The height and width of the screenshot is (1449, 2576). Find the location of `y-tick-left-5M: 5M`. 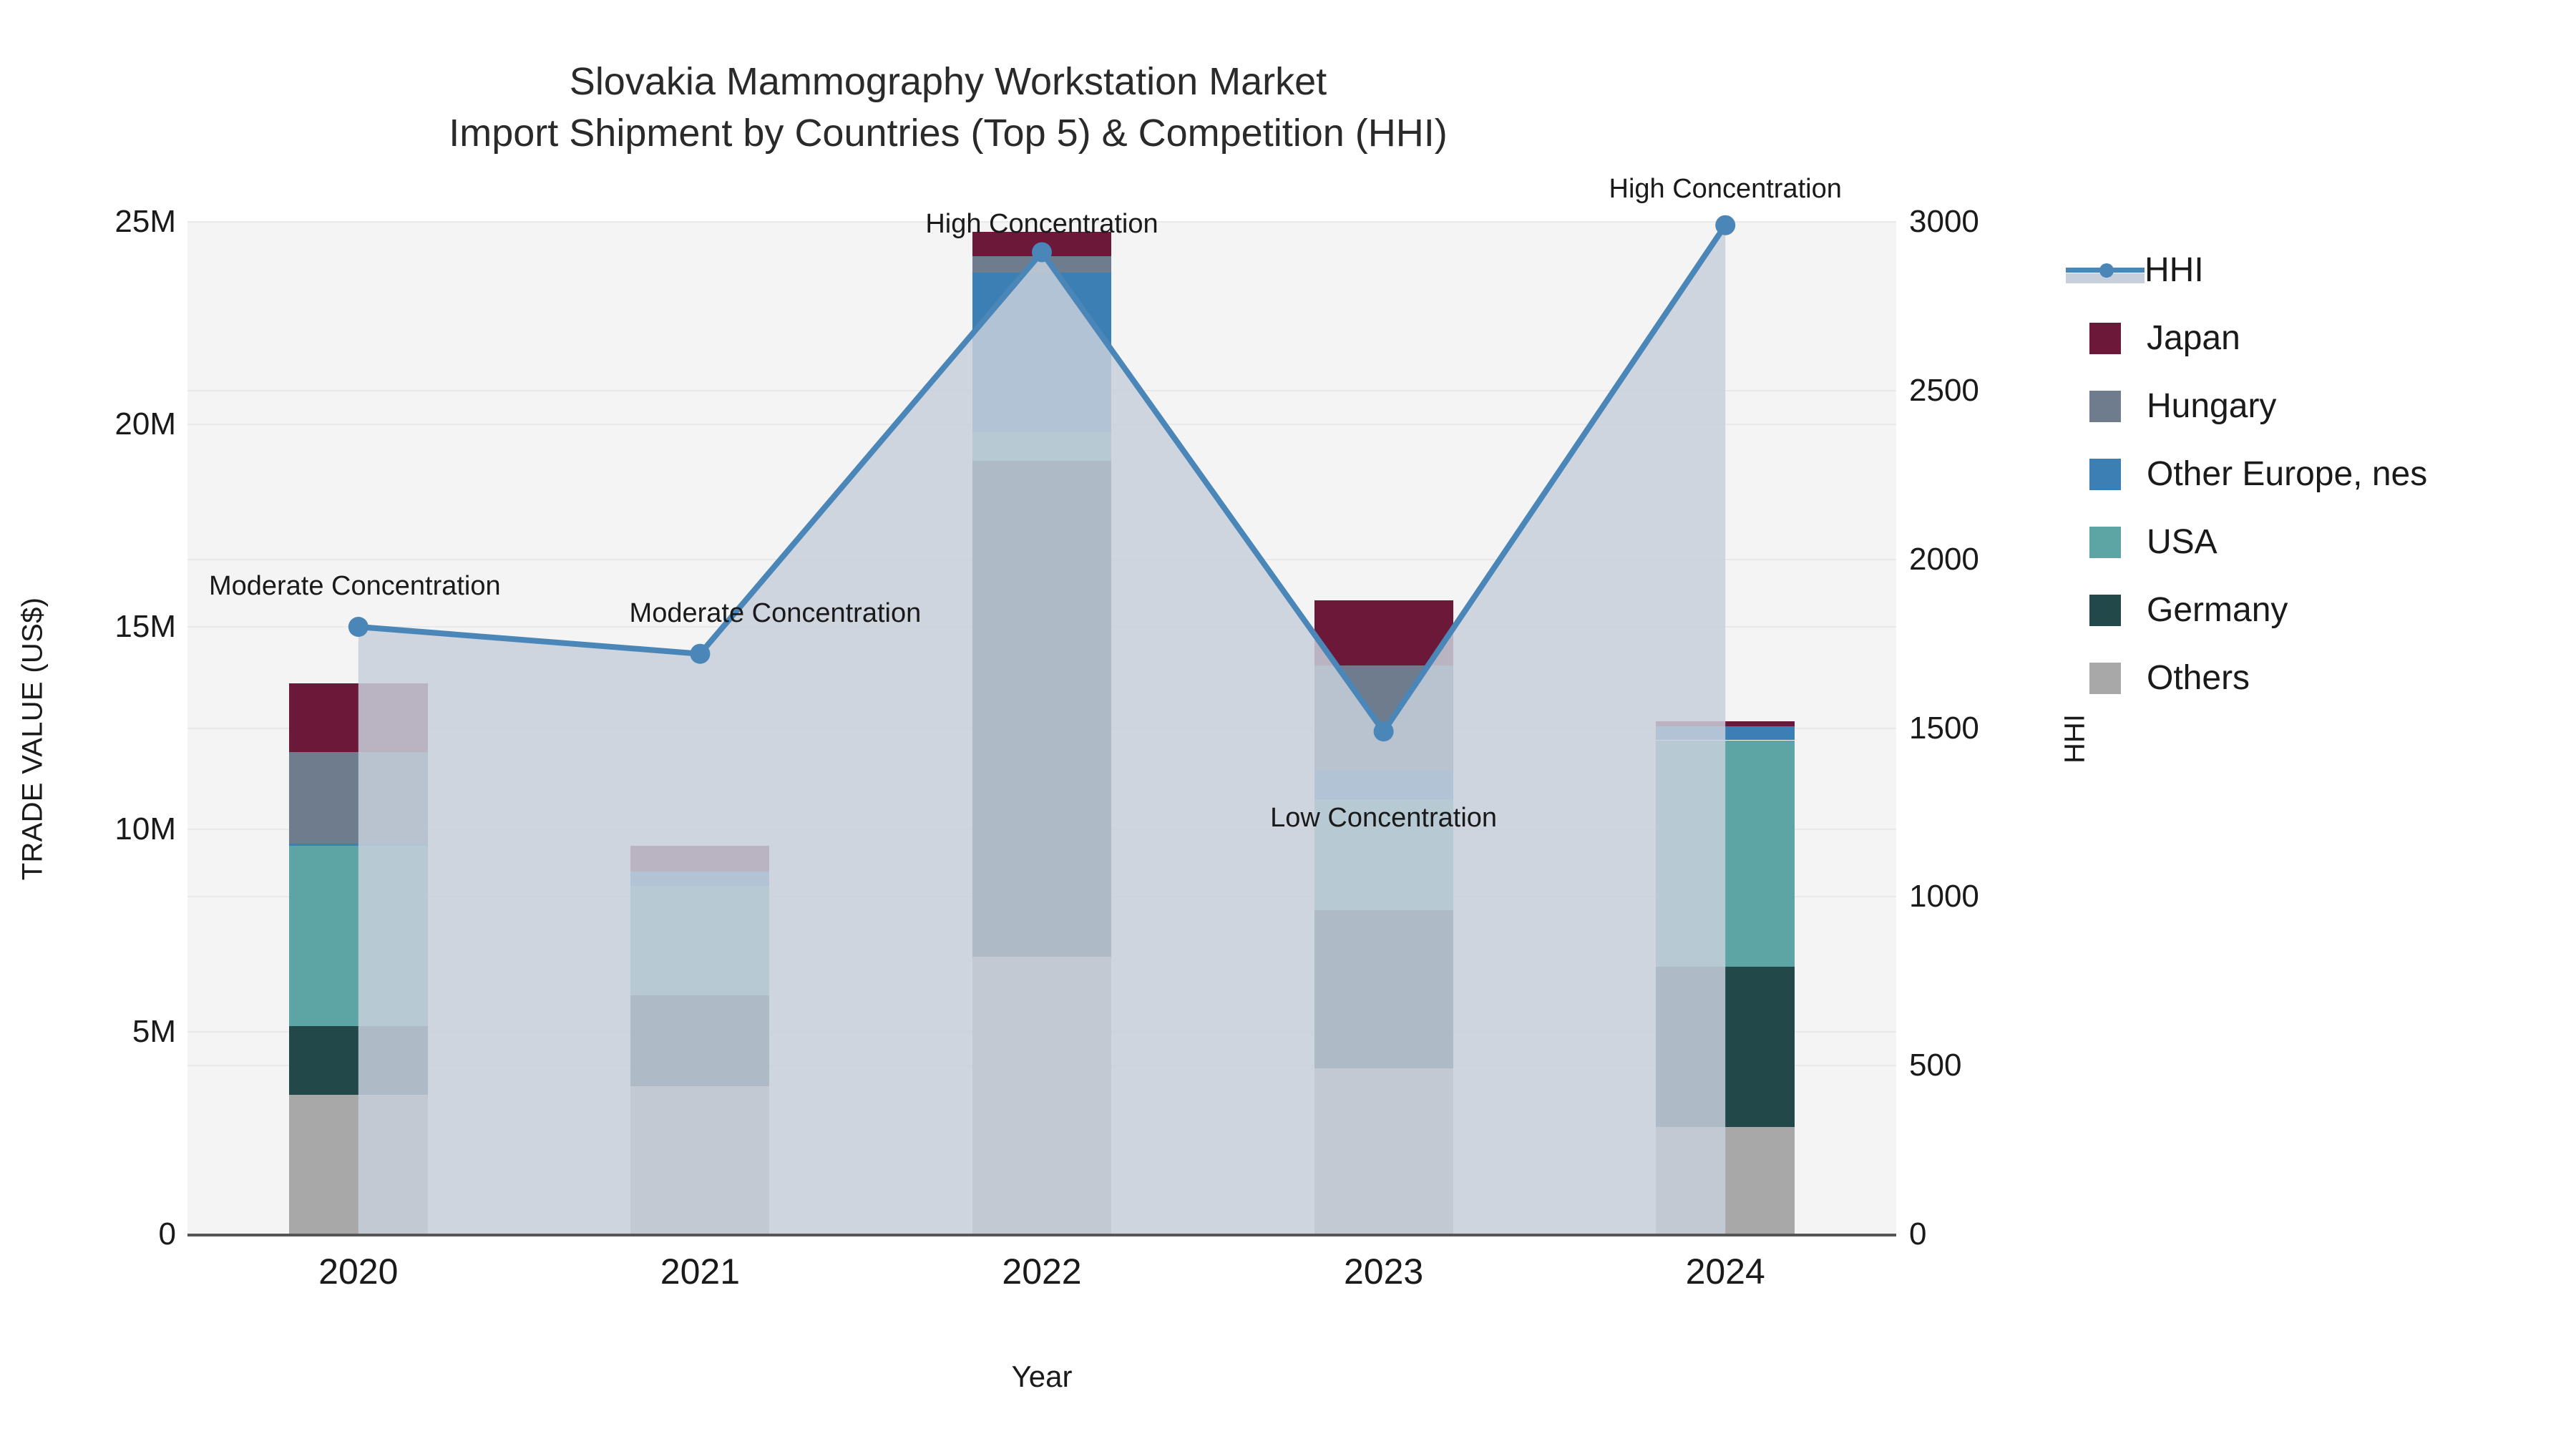

y-tick-left-5M: 5M is located at coordinates (154, 1031).